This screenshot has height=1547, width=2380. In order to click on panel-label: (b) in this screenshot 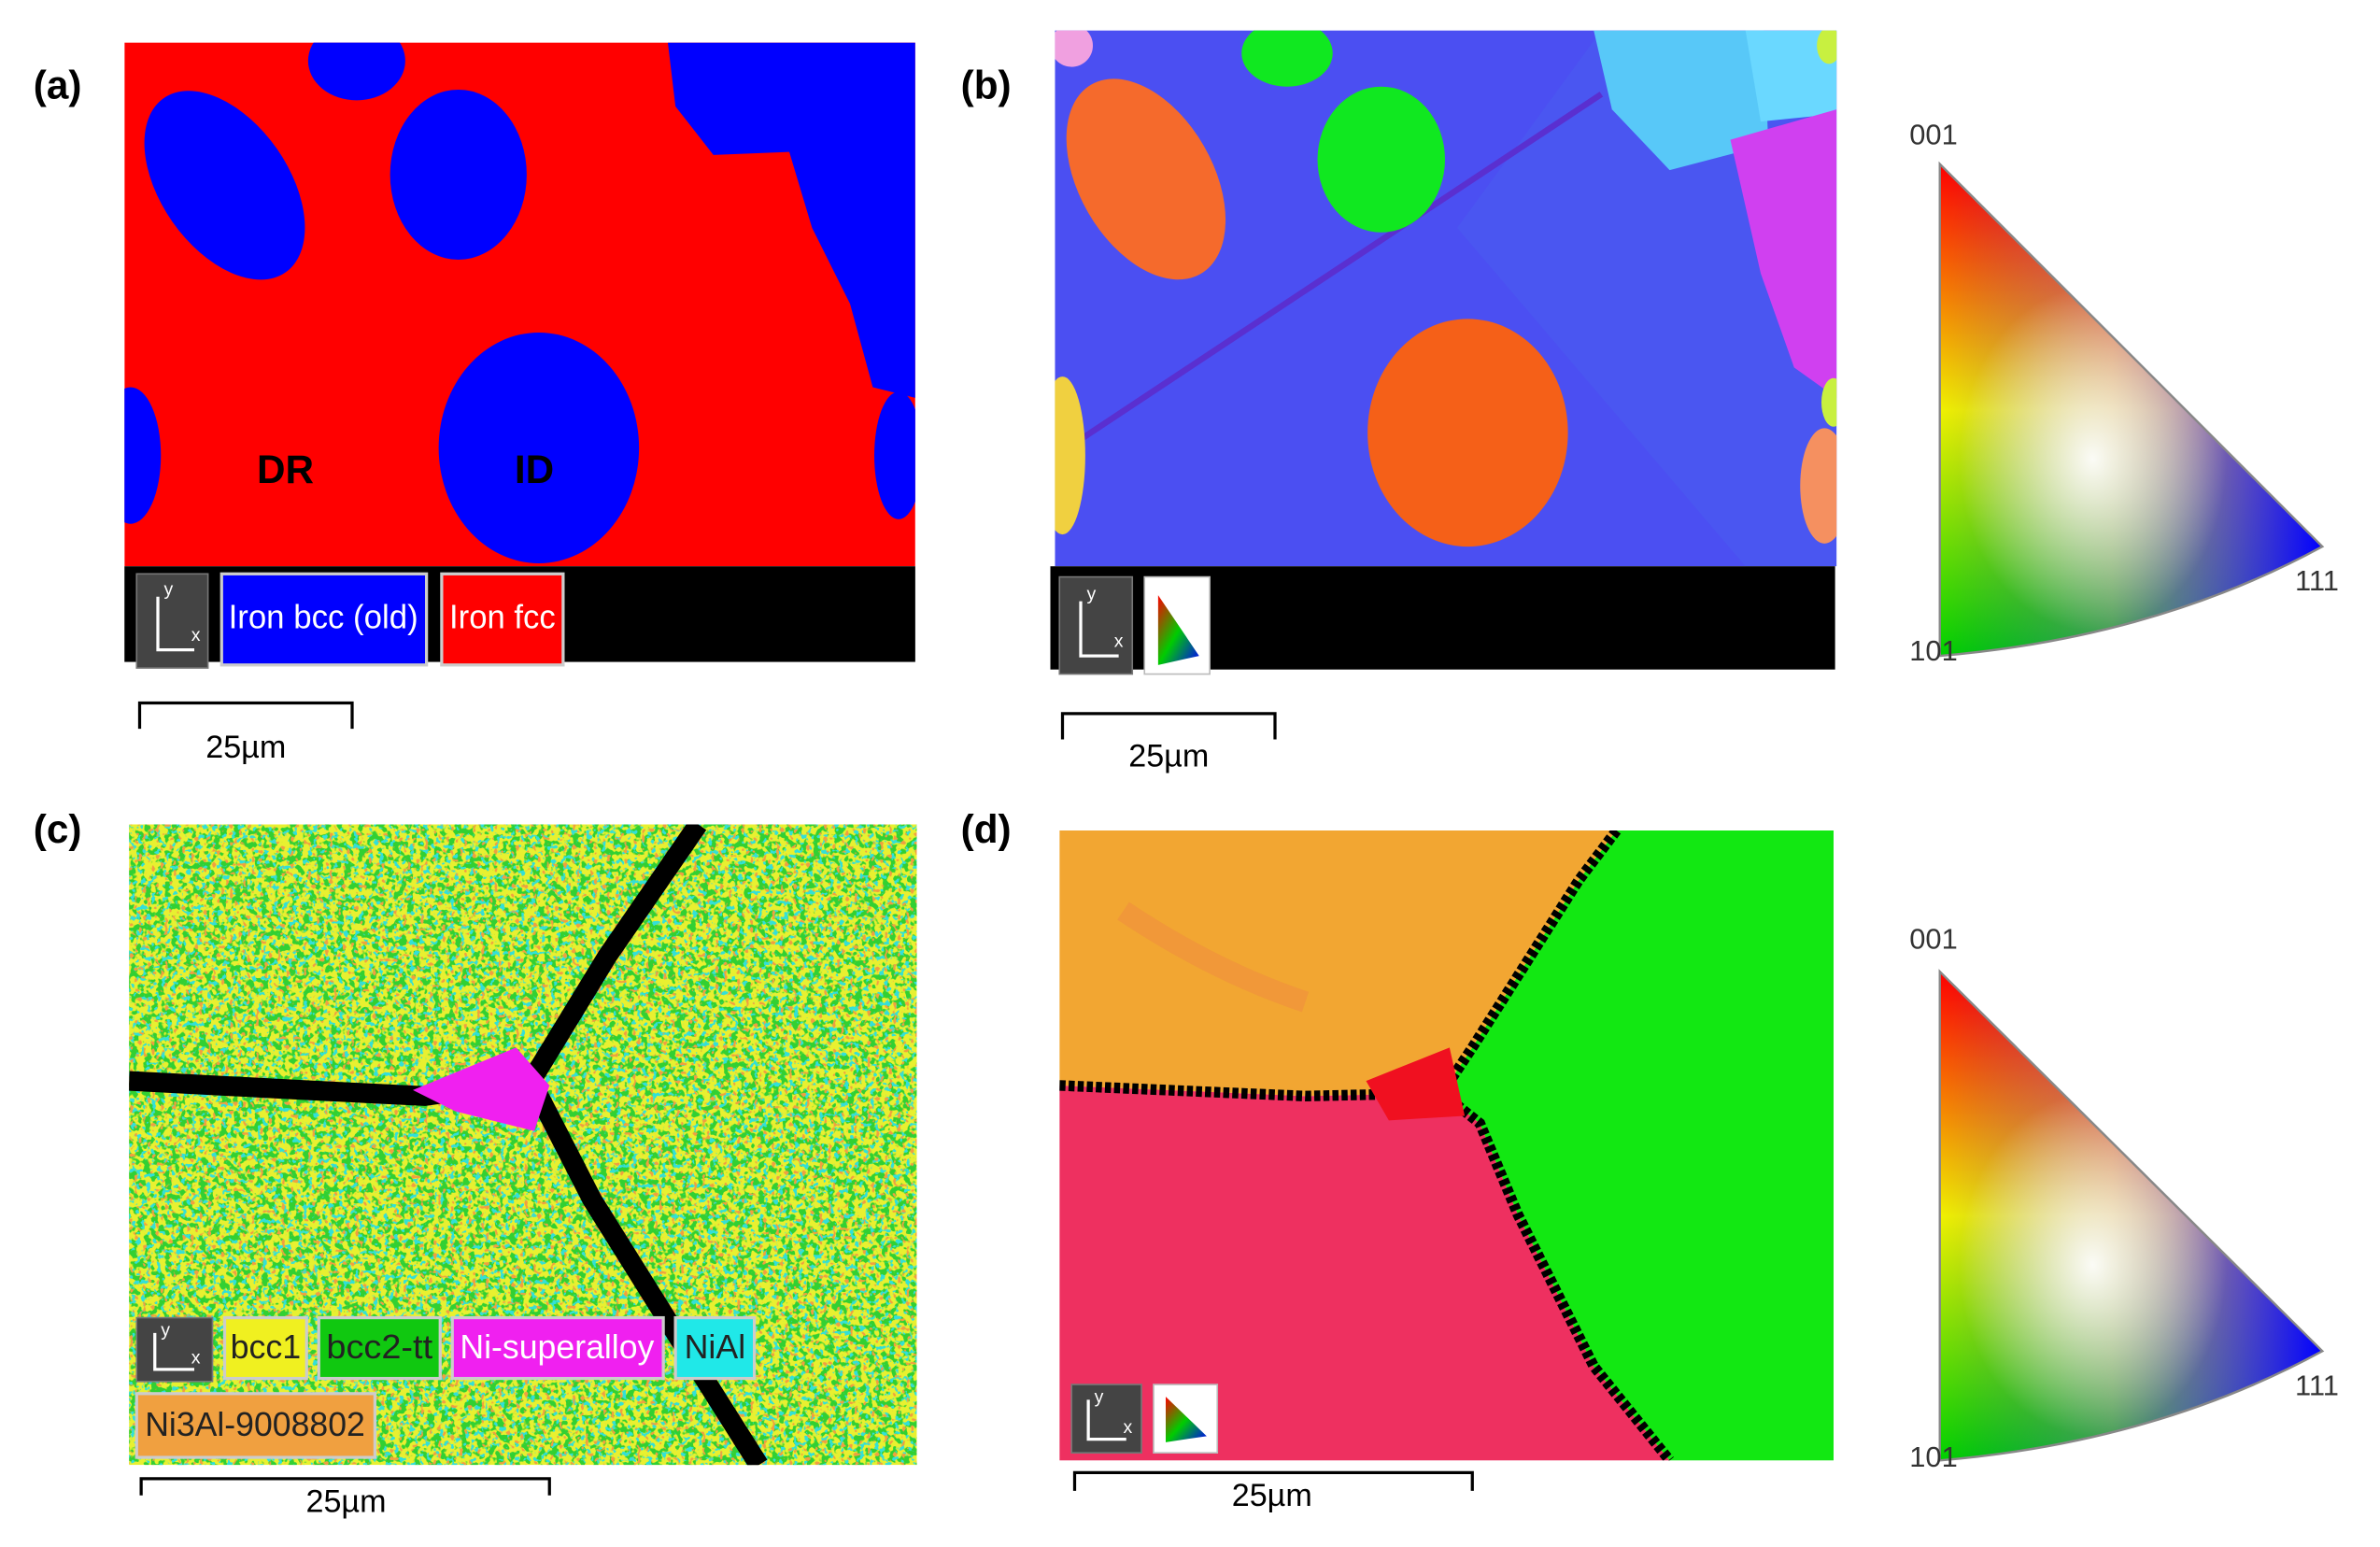, I will do `click(986, 85)`.